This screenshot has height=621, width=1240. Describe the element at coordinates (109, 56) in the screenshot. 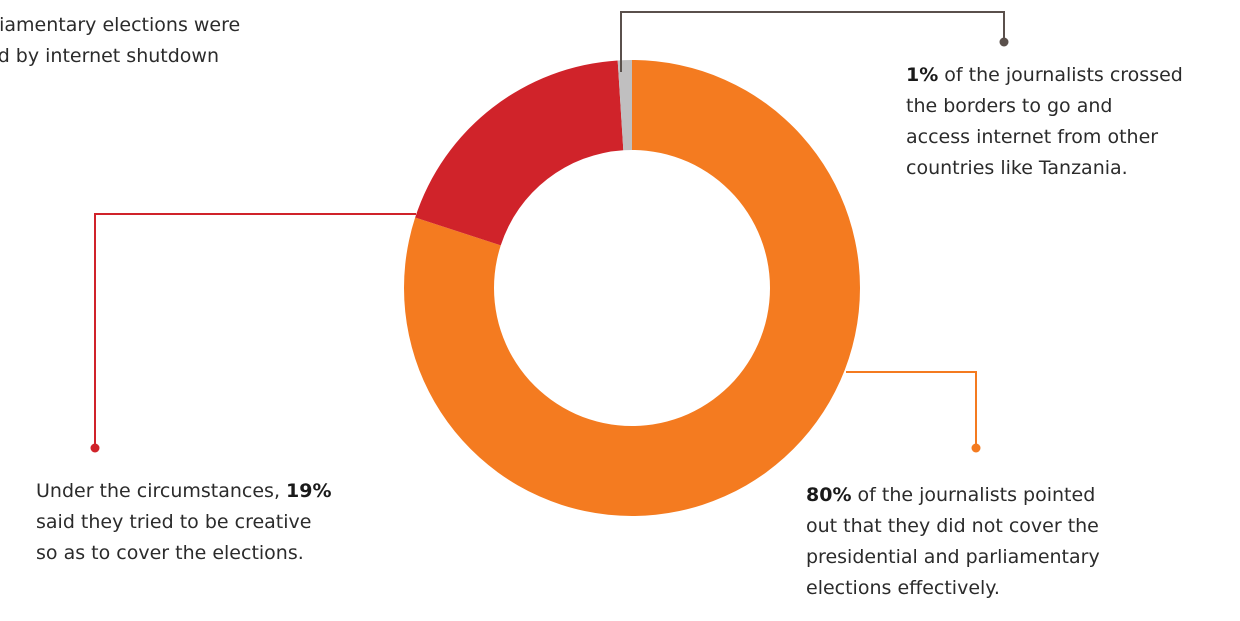

I see `top-caption-line-2: ed by internet shutdown` at that location.